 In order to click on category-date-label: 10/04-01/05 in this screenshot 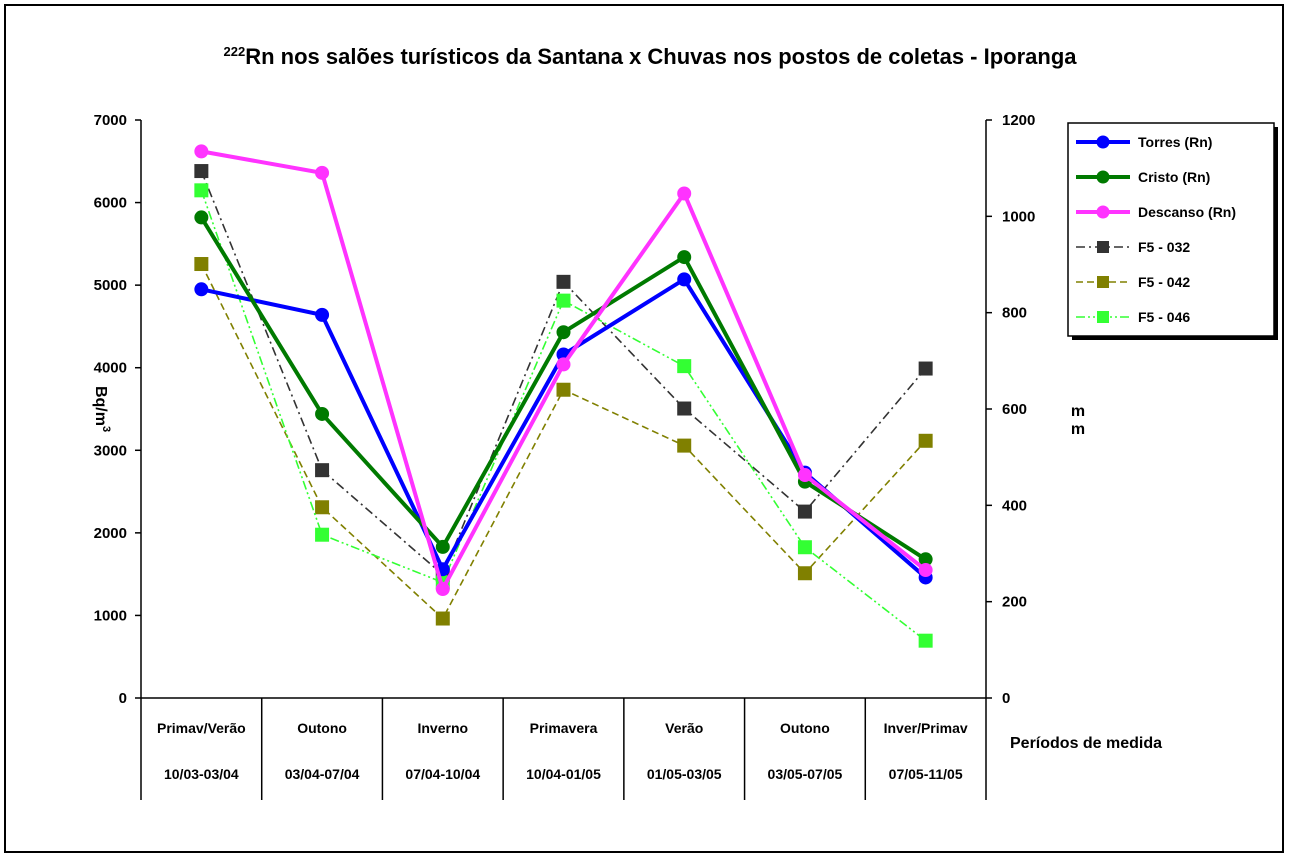, I will do `click(563, 774)`.